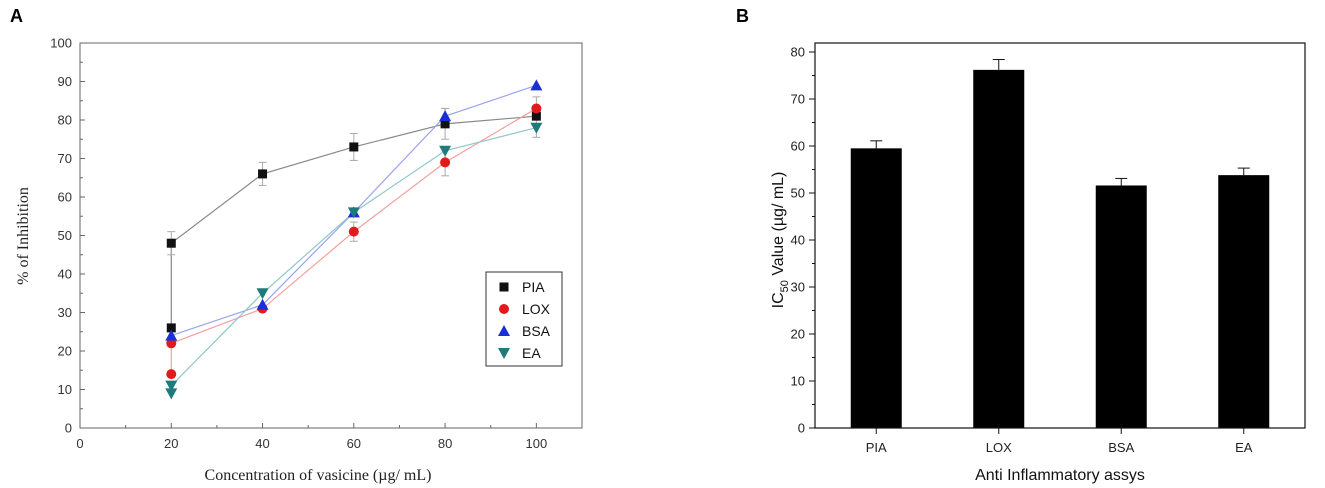  Describe the element at coordinates (504, 287) in the screenshot. I see `a-legend-marker-pia` at that location.